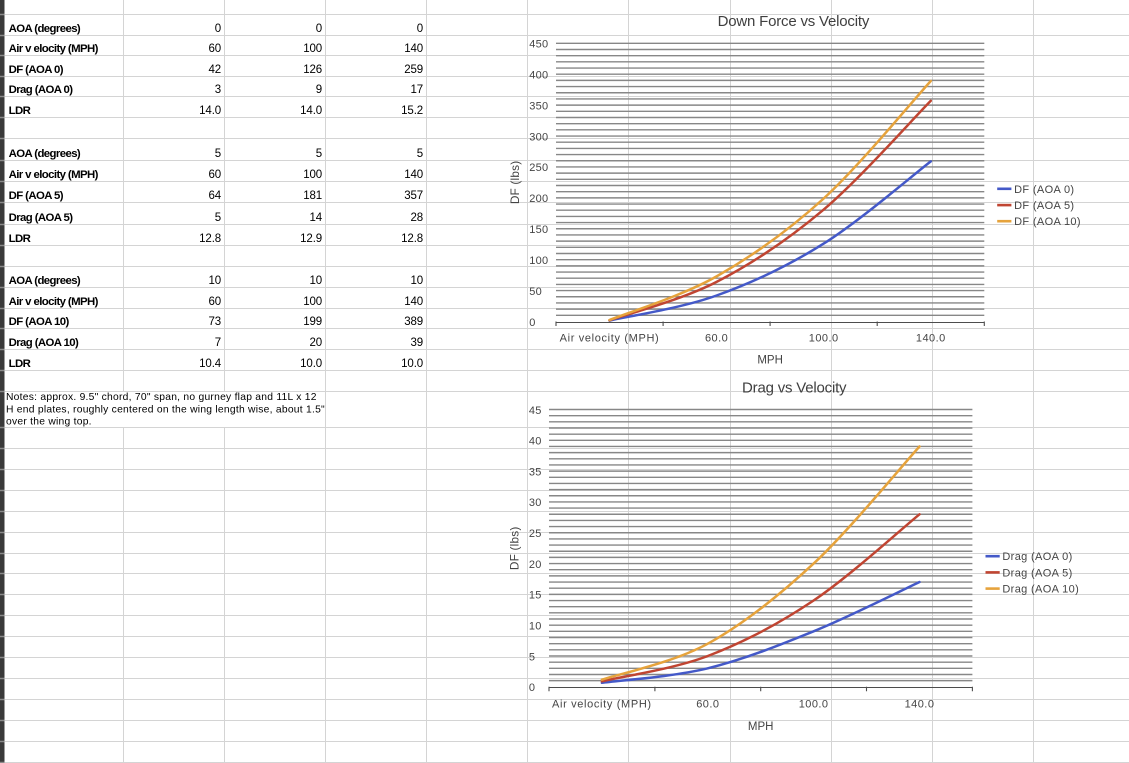 This screenshot has width=1129, height=763. What do you see at coordinates (535, 503) in the screenshot?
I see `svg-text: 30` at bounding box center [535, 503].